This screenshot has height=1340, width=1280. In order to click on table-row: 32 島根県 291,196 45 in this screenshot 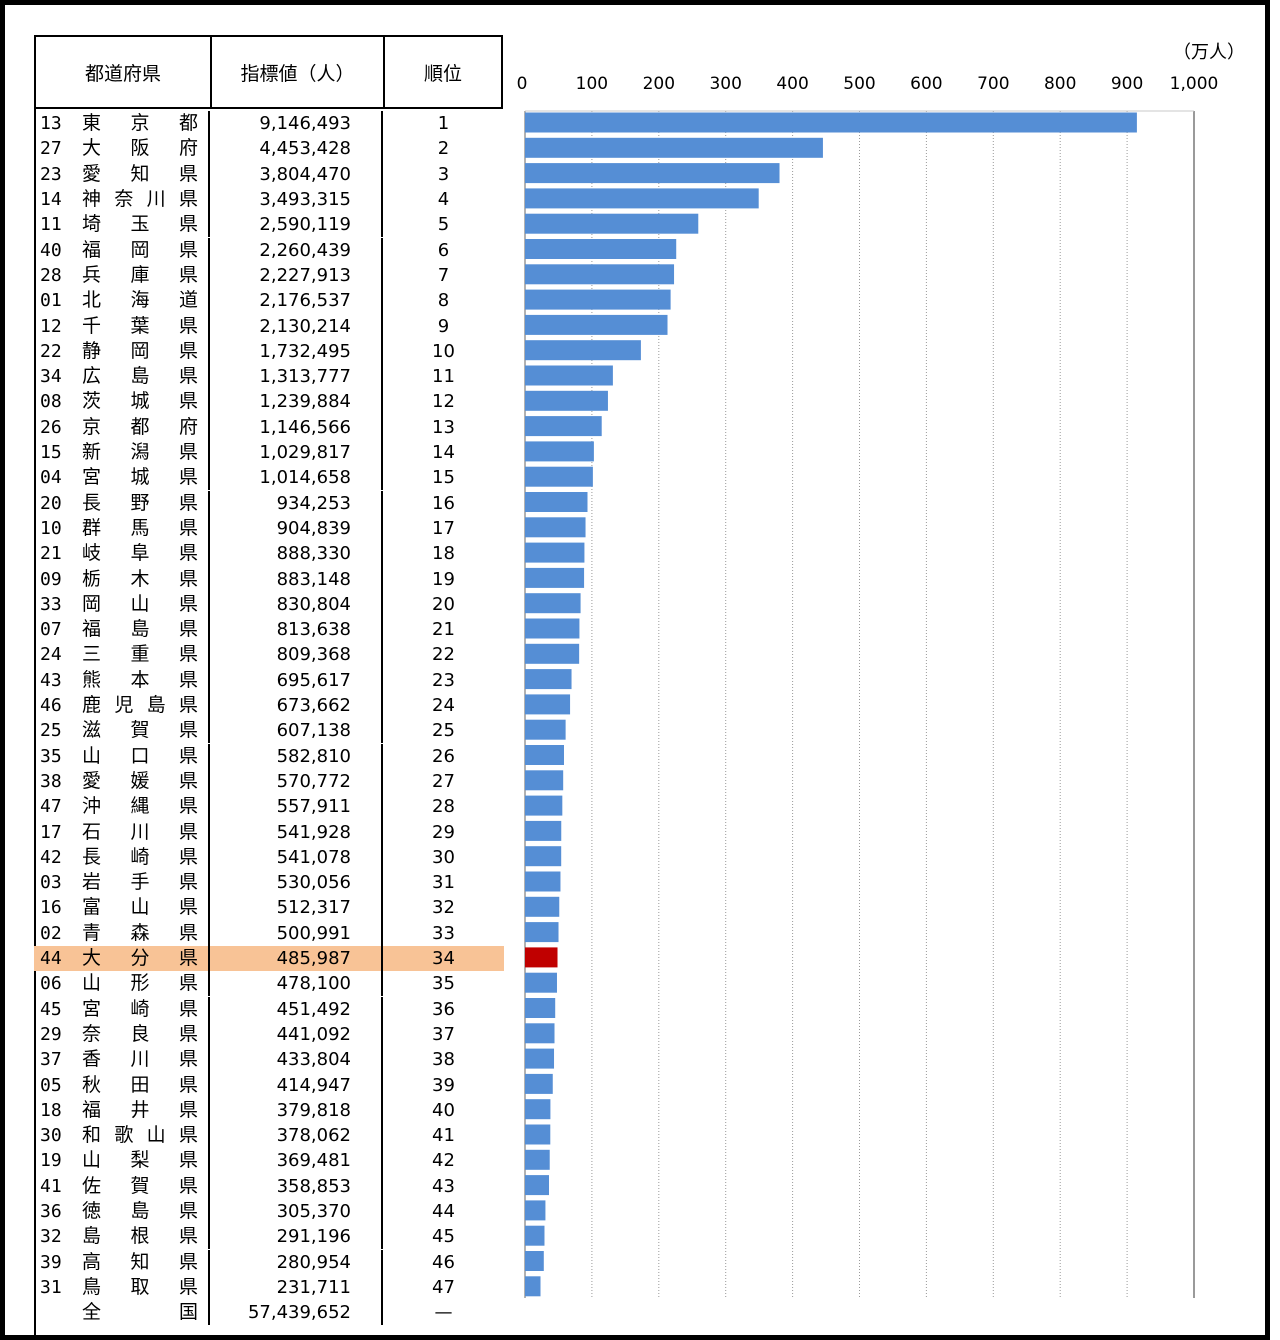, I will do `click(269, 1237)`.